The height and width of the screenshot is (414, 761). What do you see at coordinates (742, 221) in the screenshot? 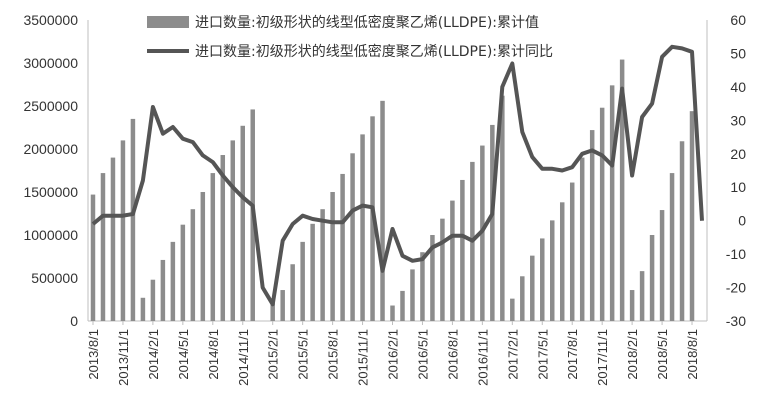
I see `y-right-tick-label: 0` at bounding box center [742, 221].